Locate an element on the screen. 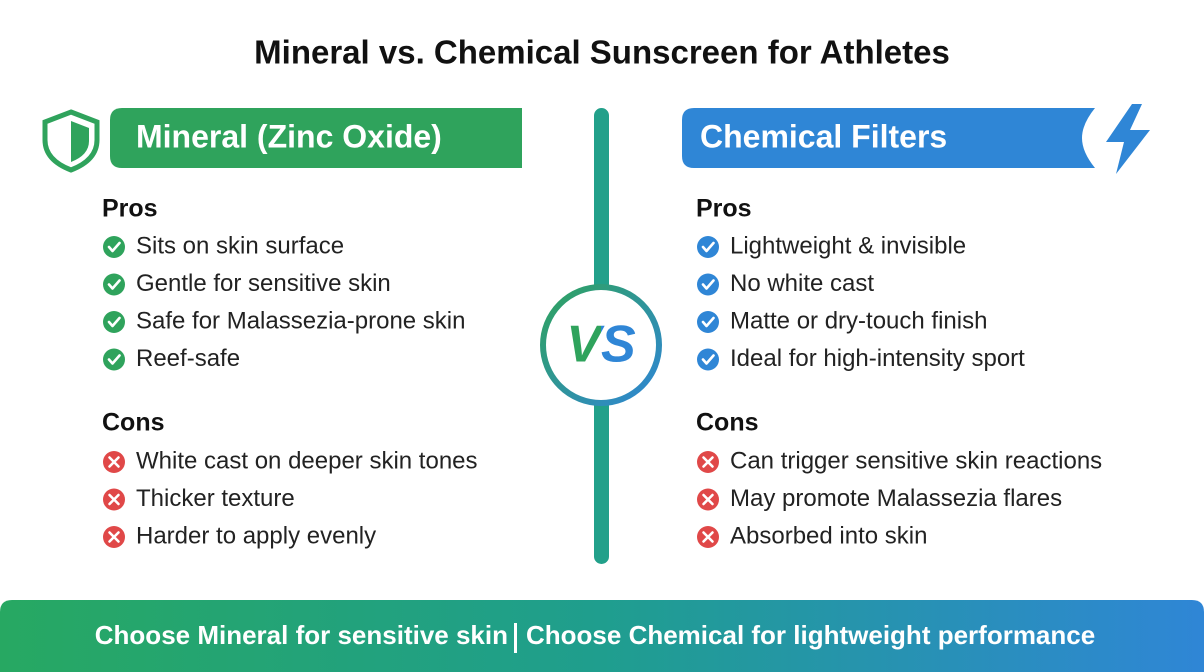 The height and width of the screenshot is (672, 1204). pro-item: Gentle for sensitive skin is located at coordinates (263, 283).